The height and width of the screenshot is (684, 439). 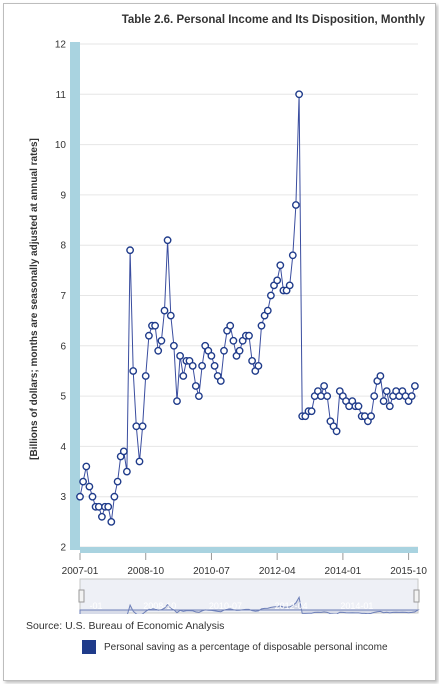 I want to click on navigator-tick-label: 2012-04, so click(x=291, y=606).